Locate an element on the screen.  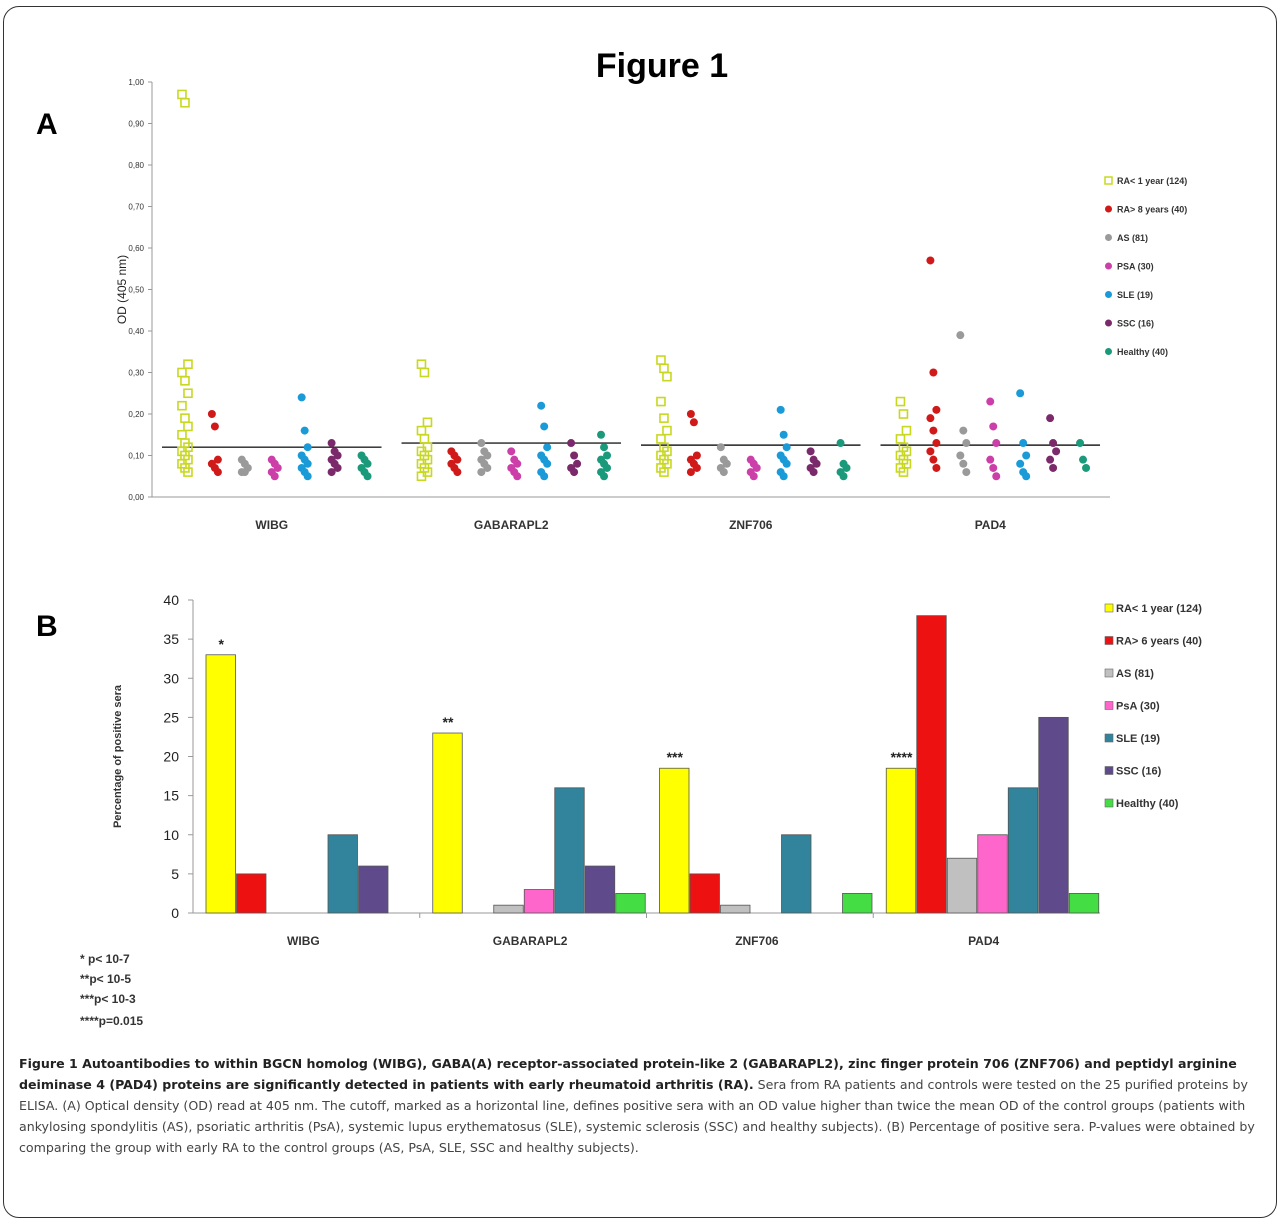
x-category-label: PAD4 is located at coordinates (990, 525).